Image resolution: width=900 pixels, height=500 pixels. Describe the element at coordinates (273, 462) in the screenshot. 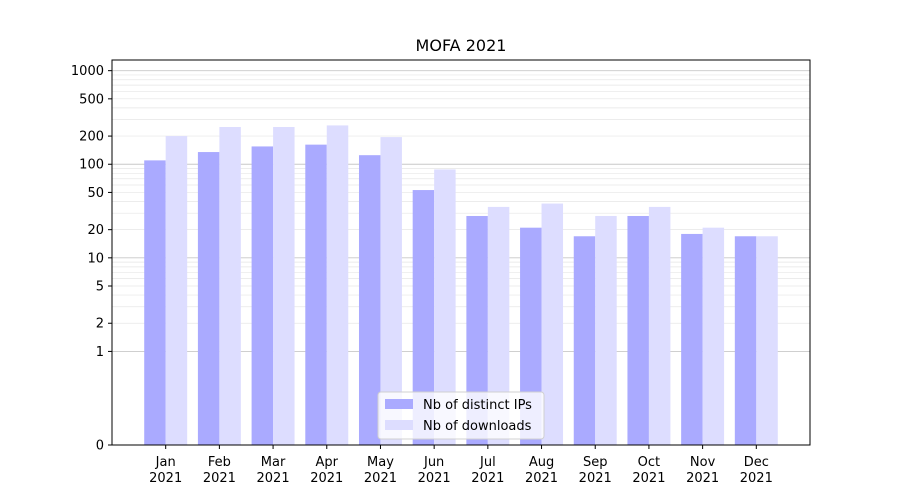

I see `x-tick-label-month: Mar` at that location.